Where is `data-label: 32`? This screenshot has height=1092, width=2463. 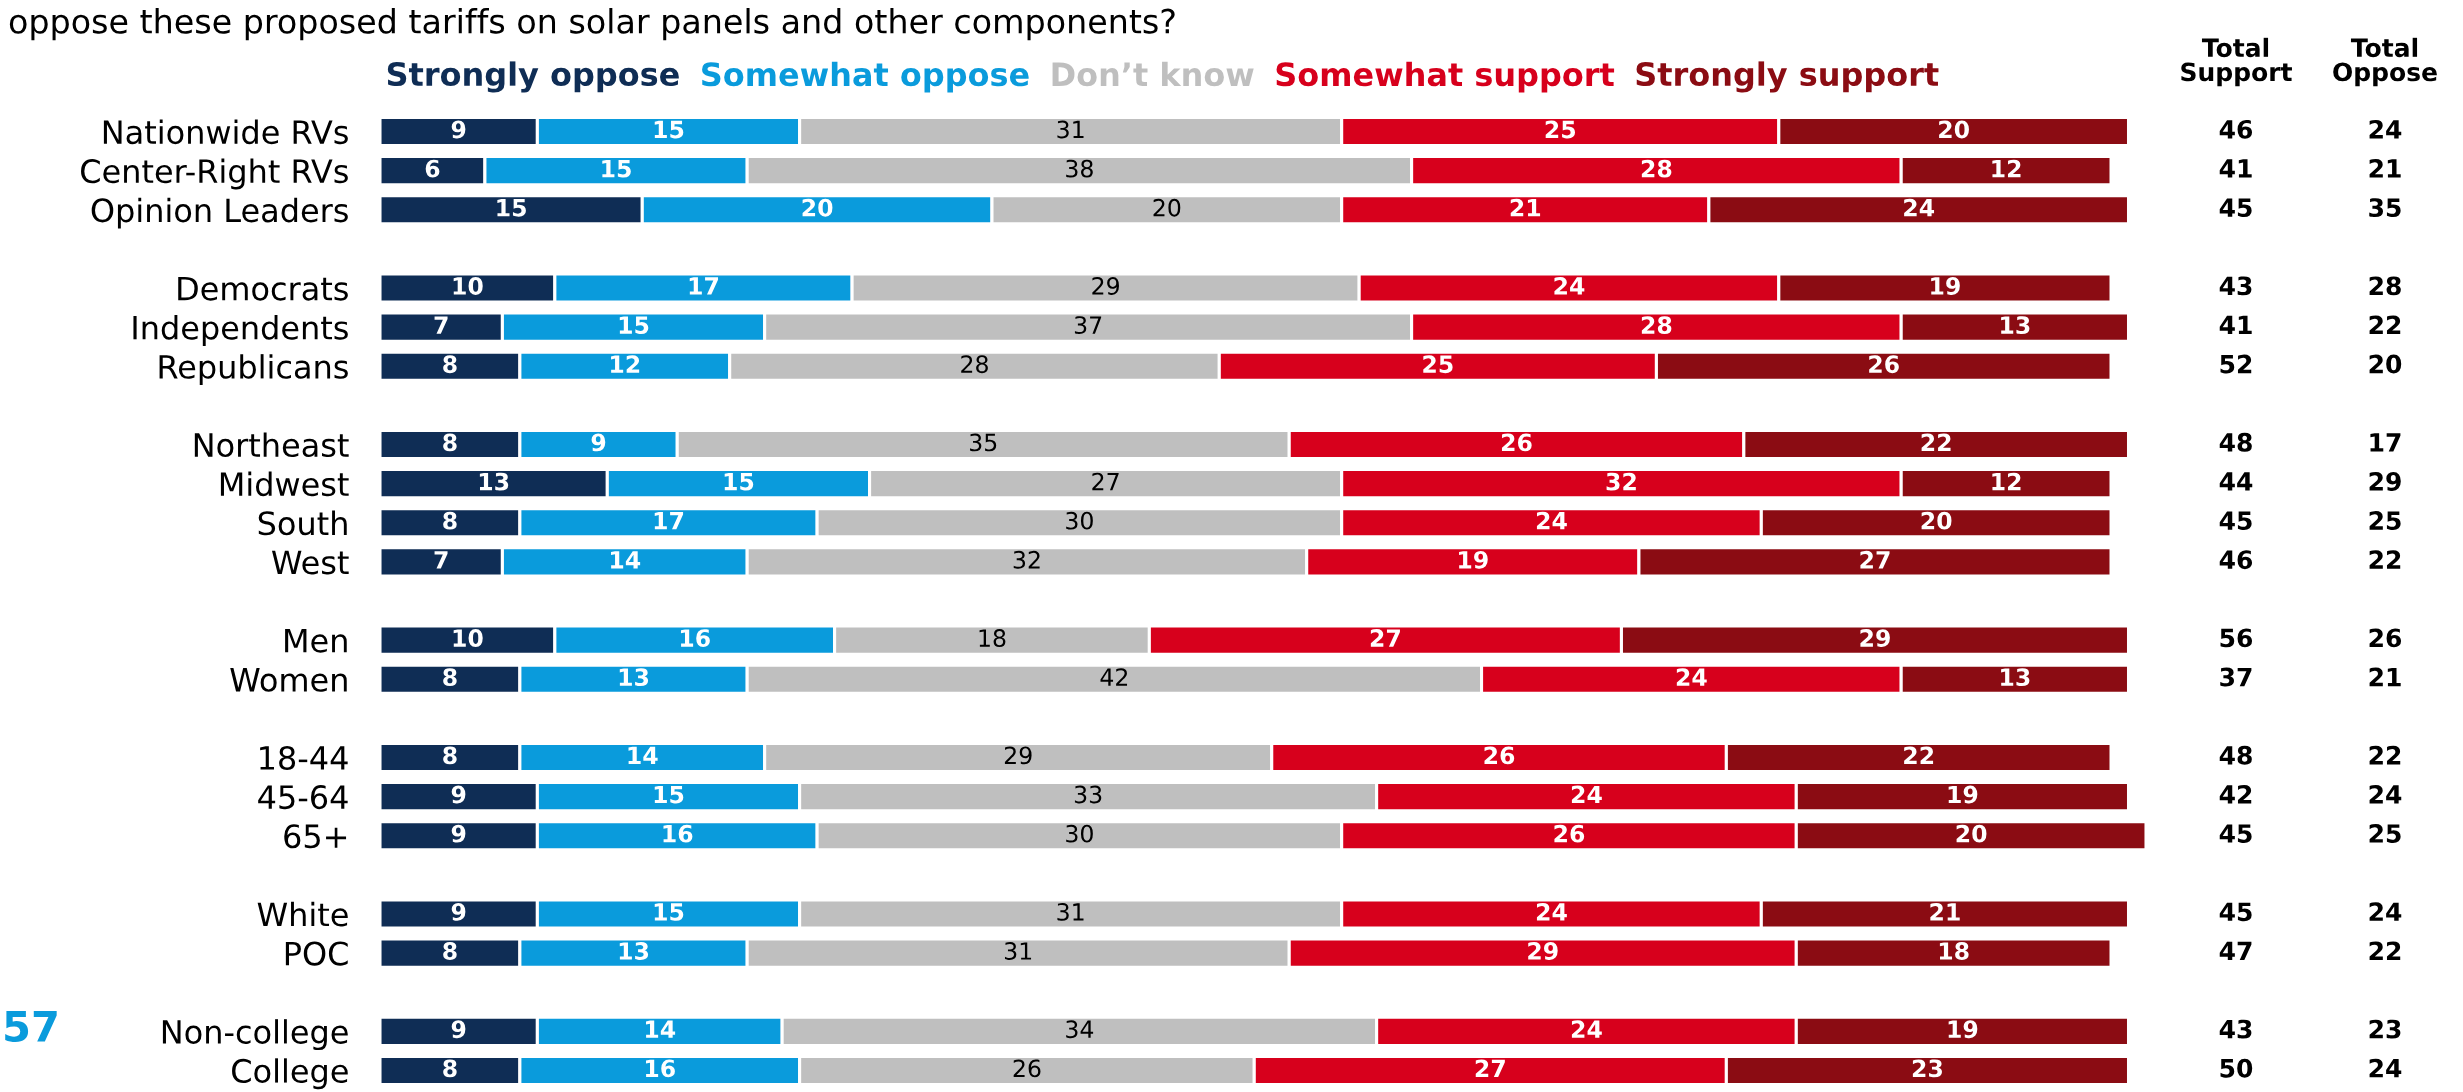
data-label: 32 is located at coordinates (1026, 559).